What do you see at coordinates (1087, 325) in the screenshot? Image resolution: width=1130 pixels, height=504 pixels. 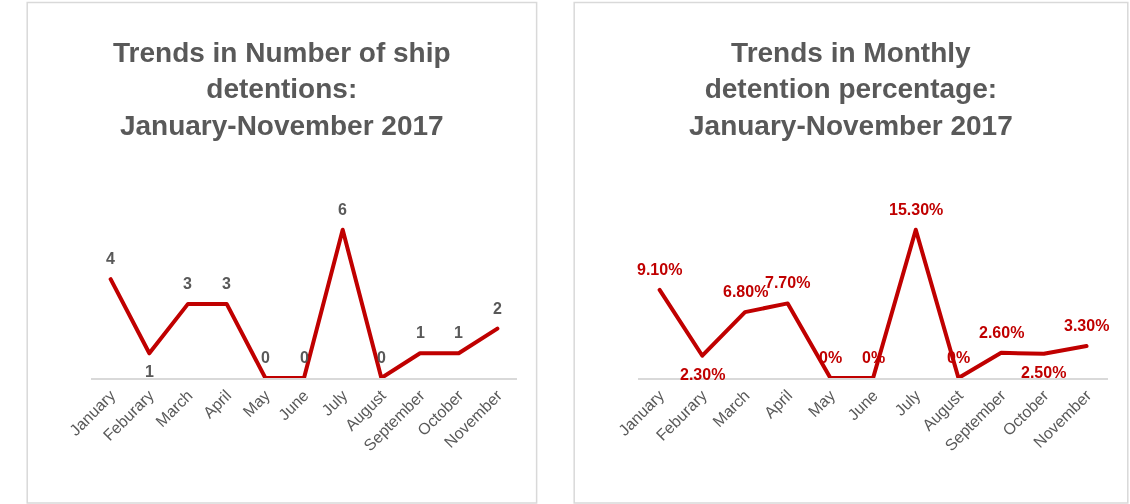 I see `data-label: 3.30%` at bounding box center [1087, 325].